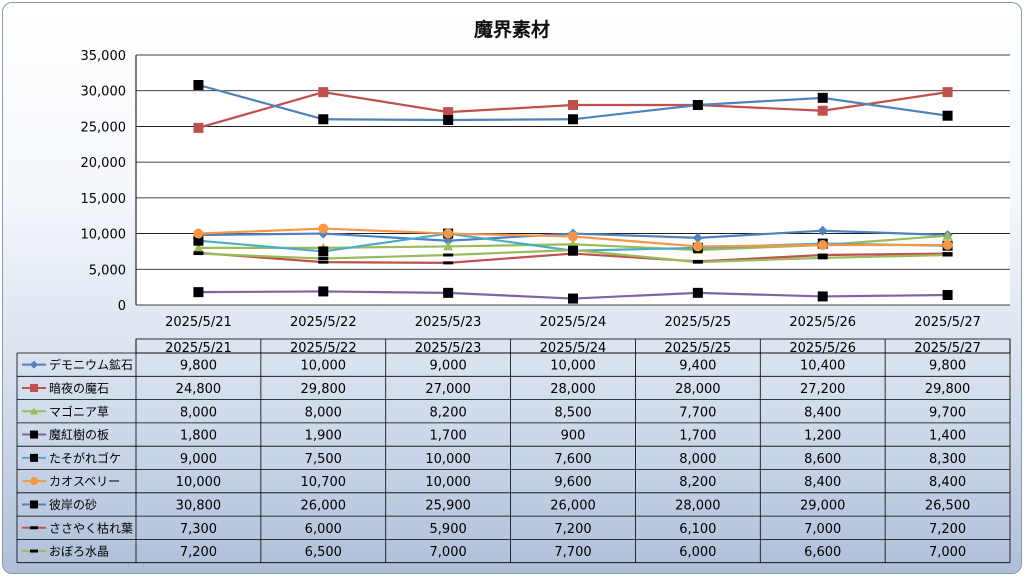  What do you see at coordinates (107, 270) in the screenshot?
I see `y-tick-label: 5,000` at bounding box center [107, 270].